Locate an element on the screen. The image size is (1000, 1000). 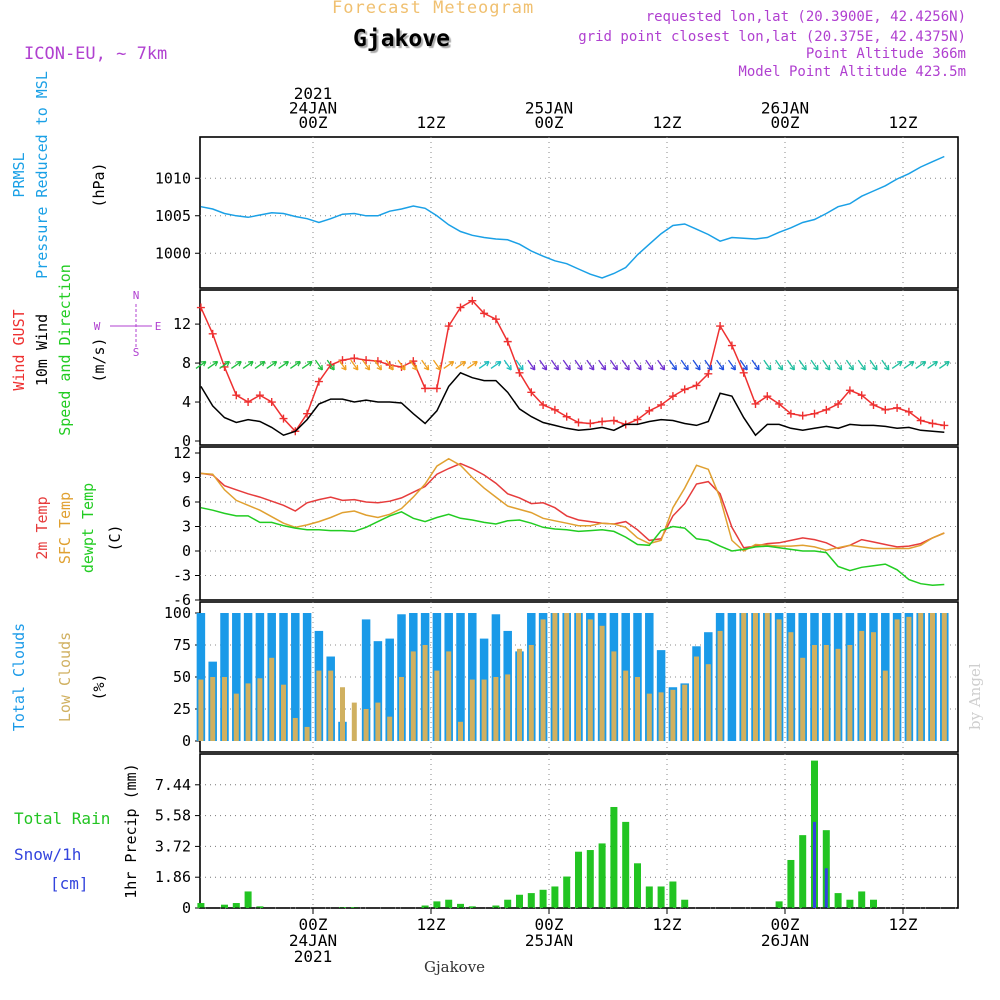
compass-east: E is located at coordinates (158, 326).